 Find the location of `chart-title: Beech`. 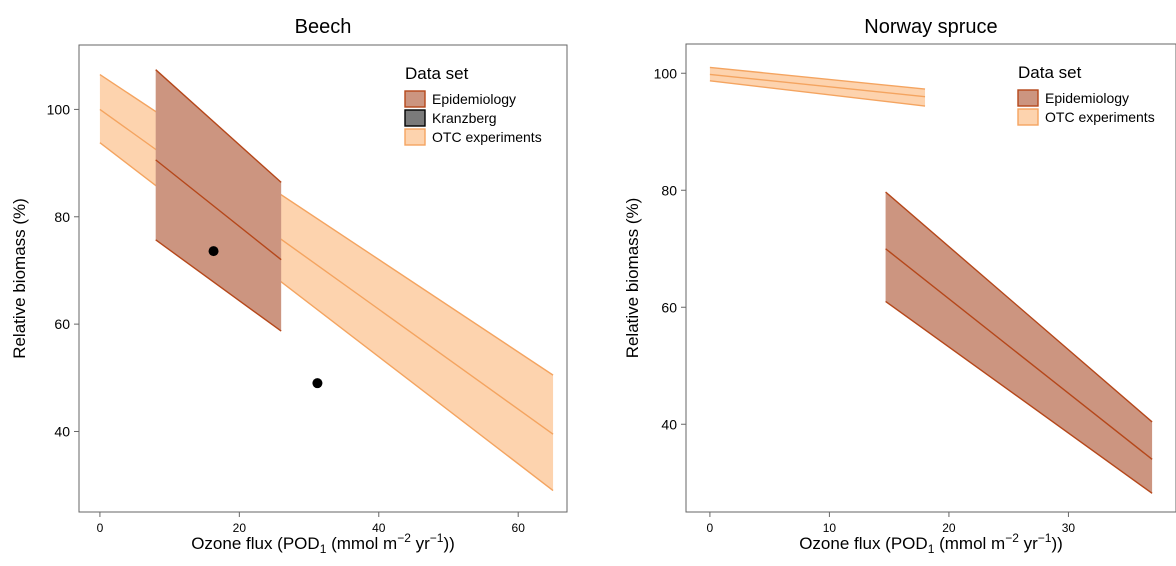

chart-title: Beech is located at coordinates (323, 27).